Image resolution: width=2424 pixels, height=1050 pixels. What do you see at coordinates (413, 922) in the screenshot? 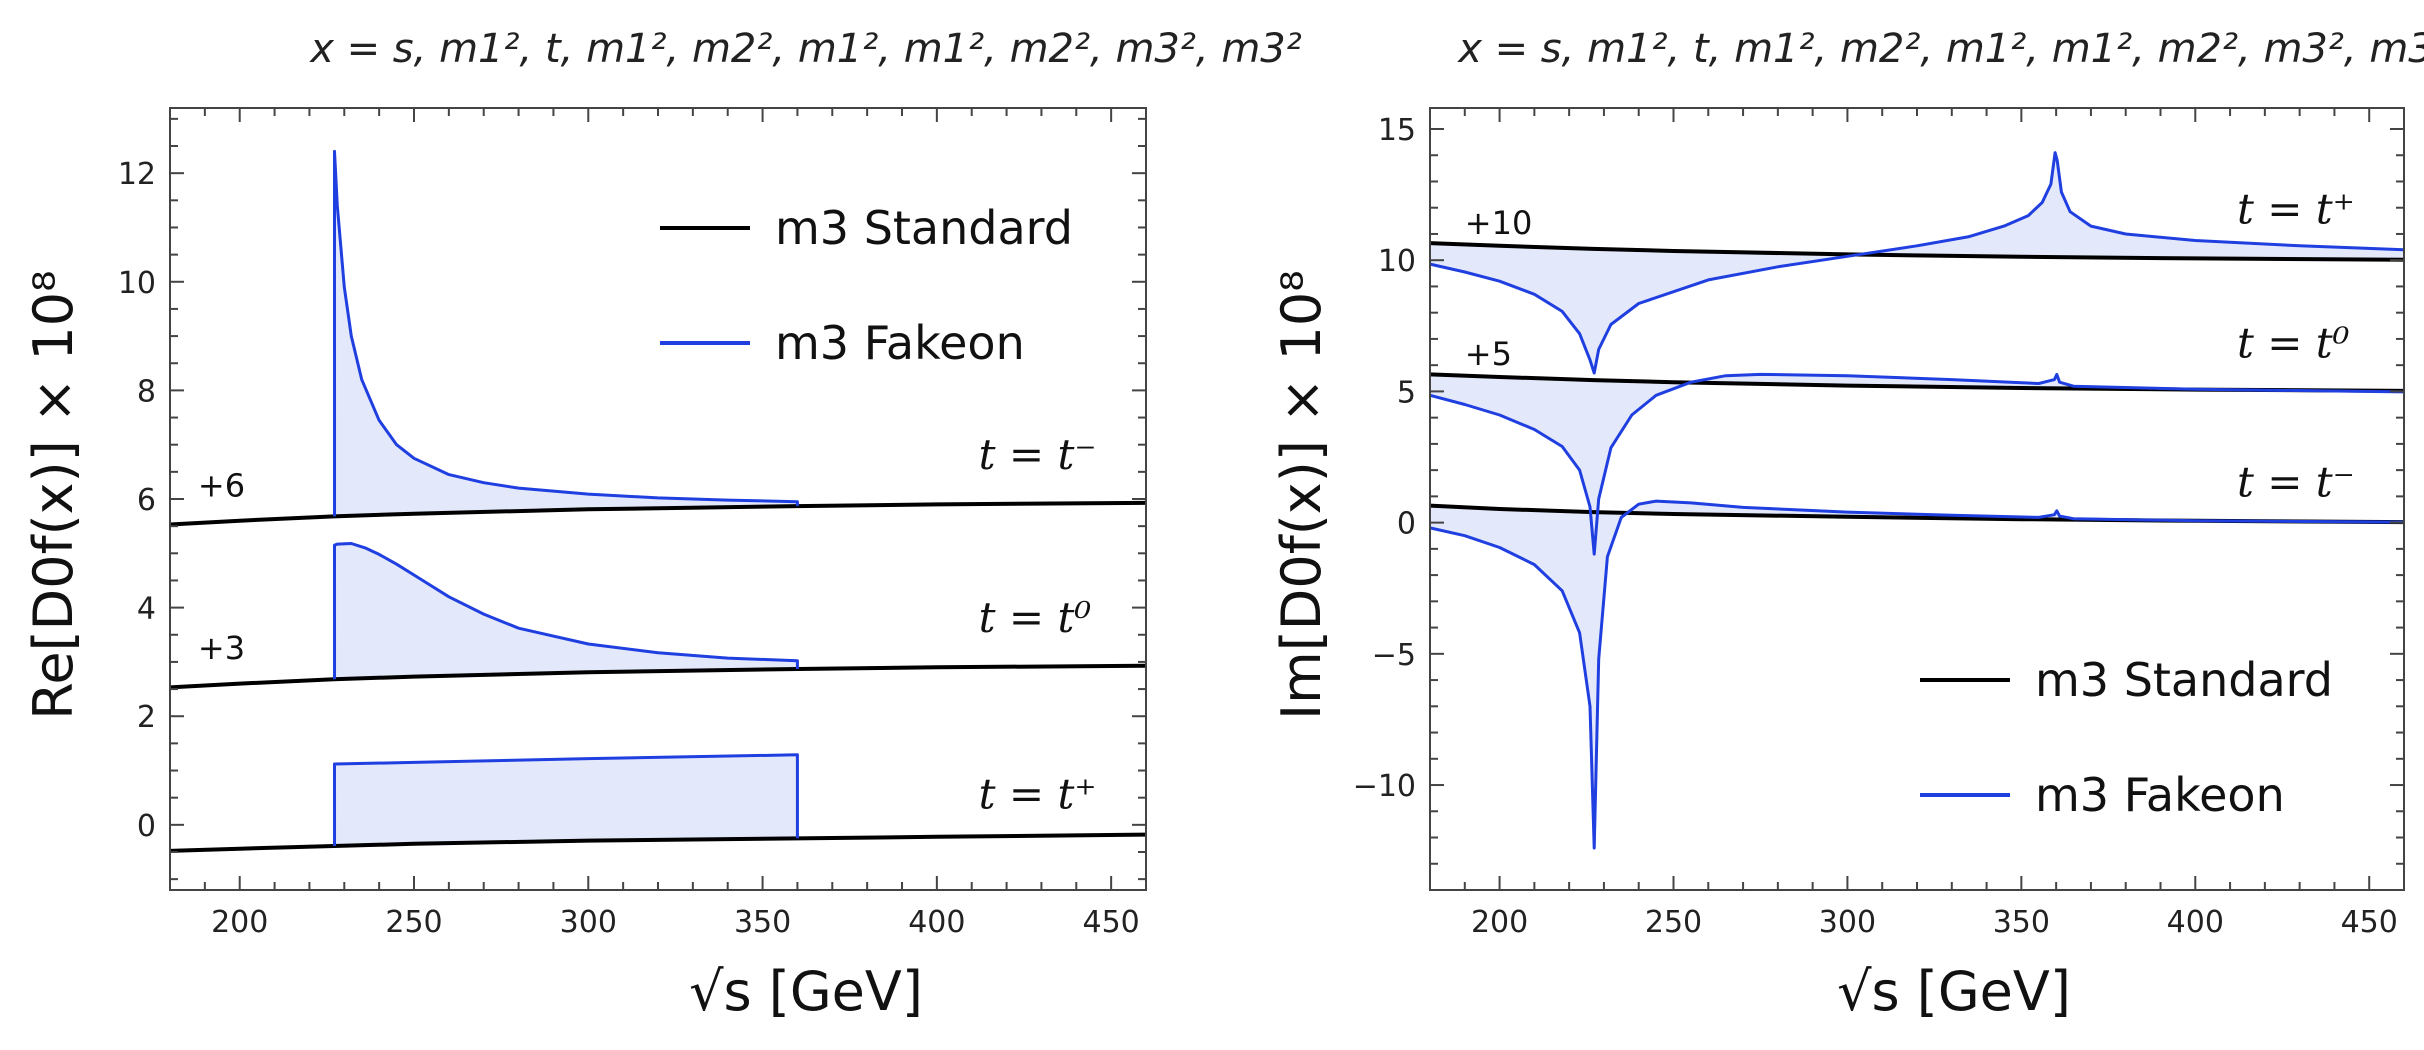
I see `re-x-tick-label: 250` at bounding box center [413, 922].